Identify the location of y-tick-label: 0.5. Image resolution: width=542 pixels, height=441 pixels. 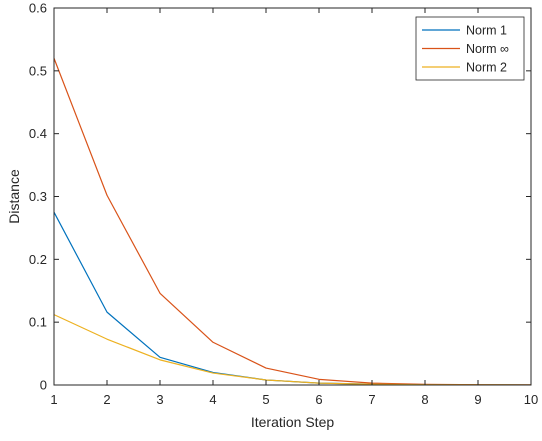
(38, 70).